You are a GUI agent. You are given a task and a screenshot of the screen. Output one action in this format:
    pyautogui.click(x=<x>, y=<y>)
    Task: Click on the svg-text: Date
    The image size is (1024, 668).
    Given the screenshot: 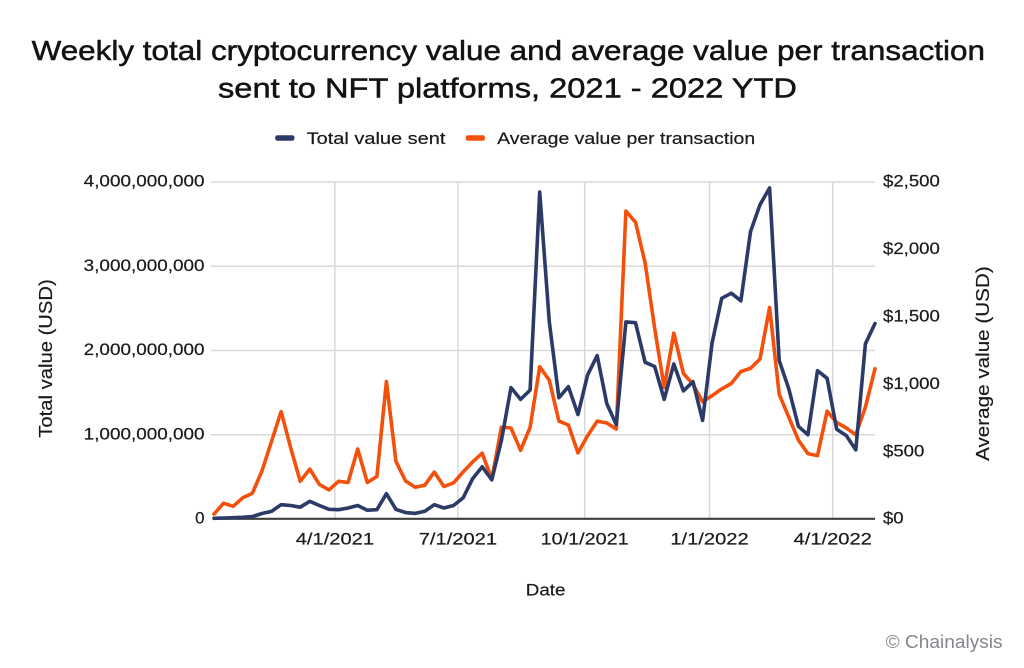 What is the action you would take?
    pyautogui.click(x=546, y=591)
    